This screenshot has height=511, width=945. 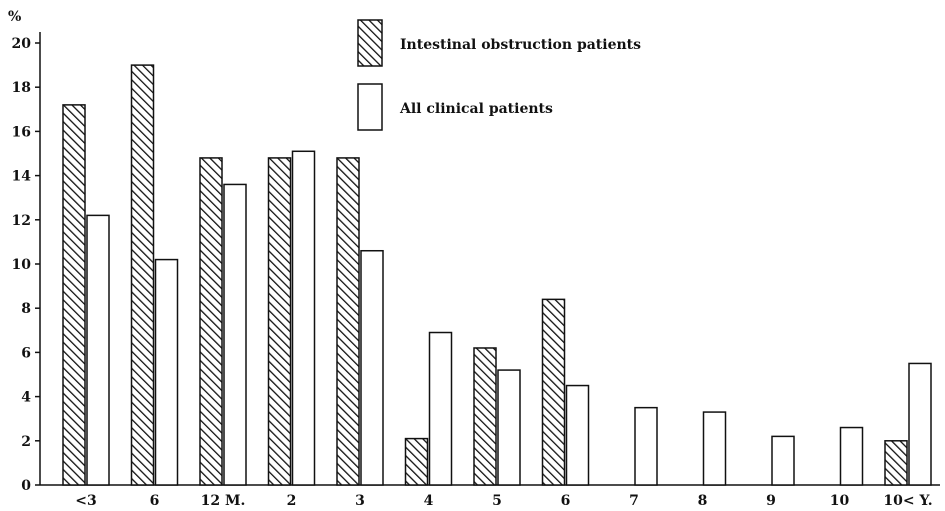 I want to click on x-tick-label: 2, so click(x=292, y=501).